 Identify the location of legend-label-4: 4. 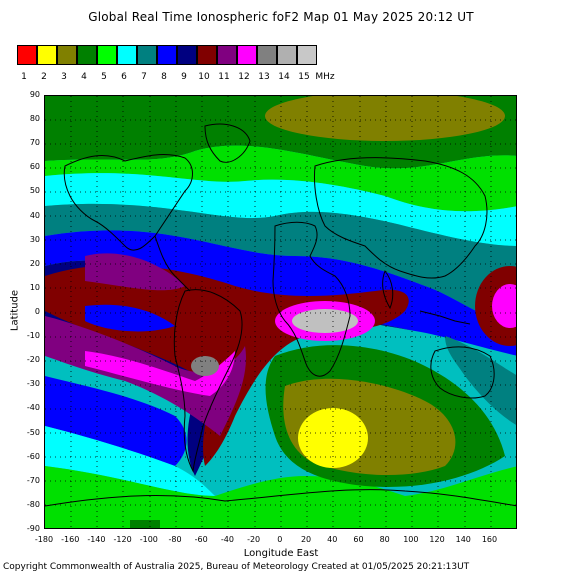
(84, 77).